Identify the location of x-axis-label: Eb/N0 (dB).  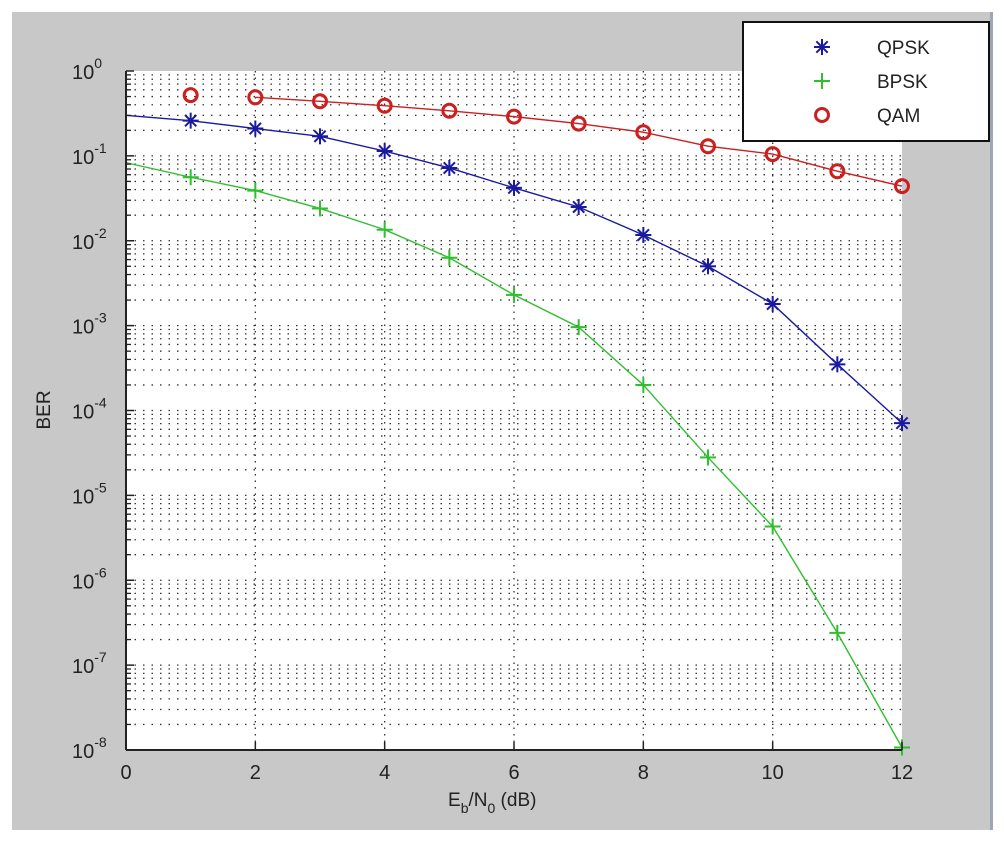
(492, 803).